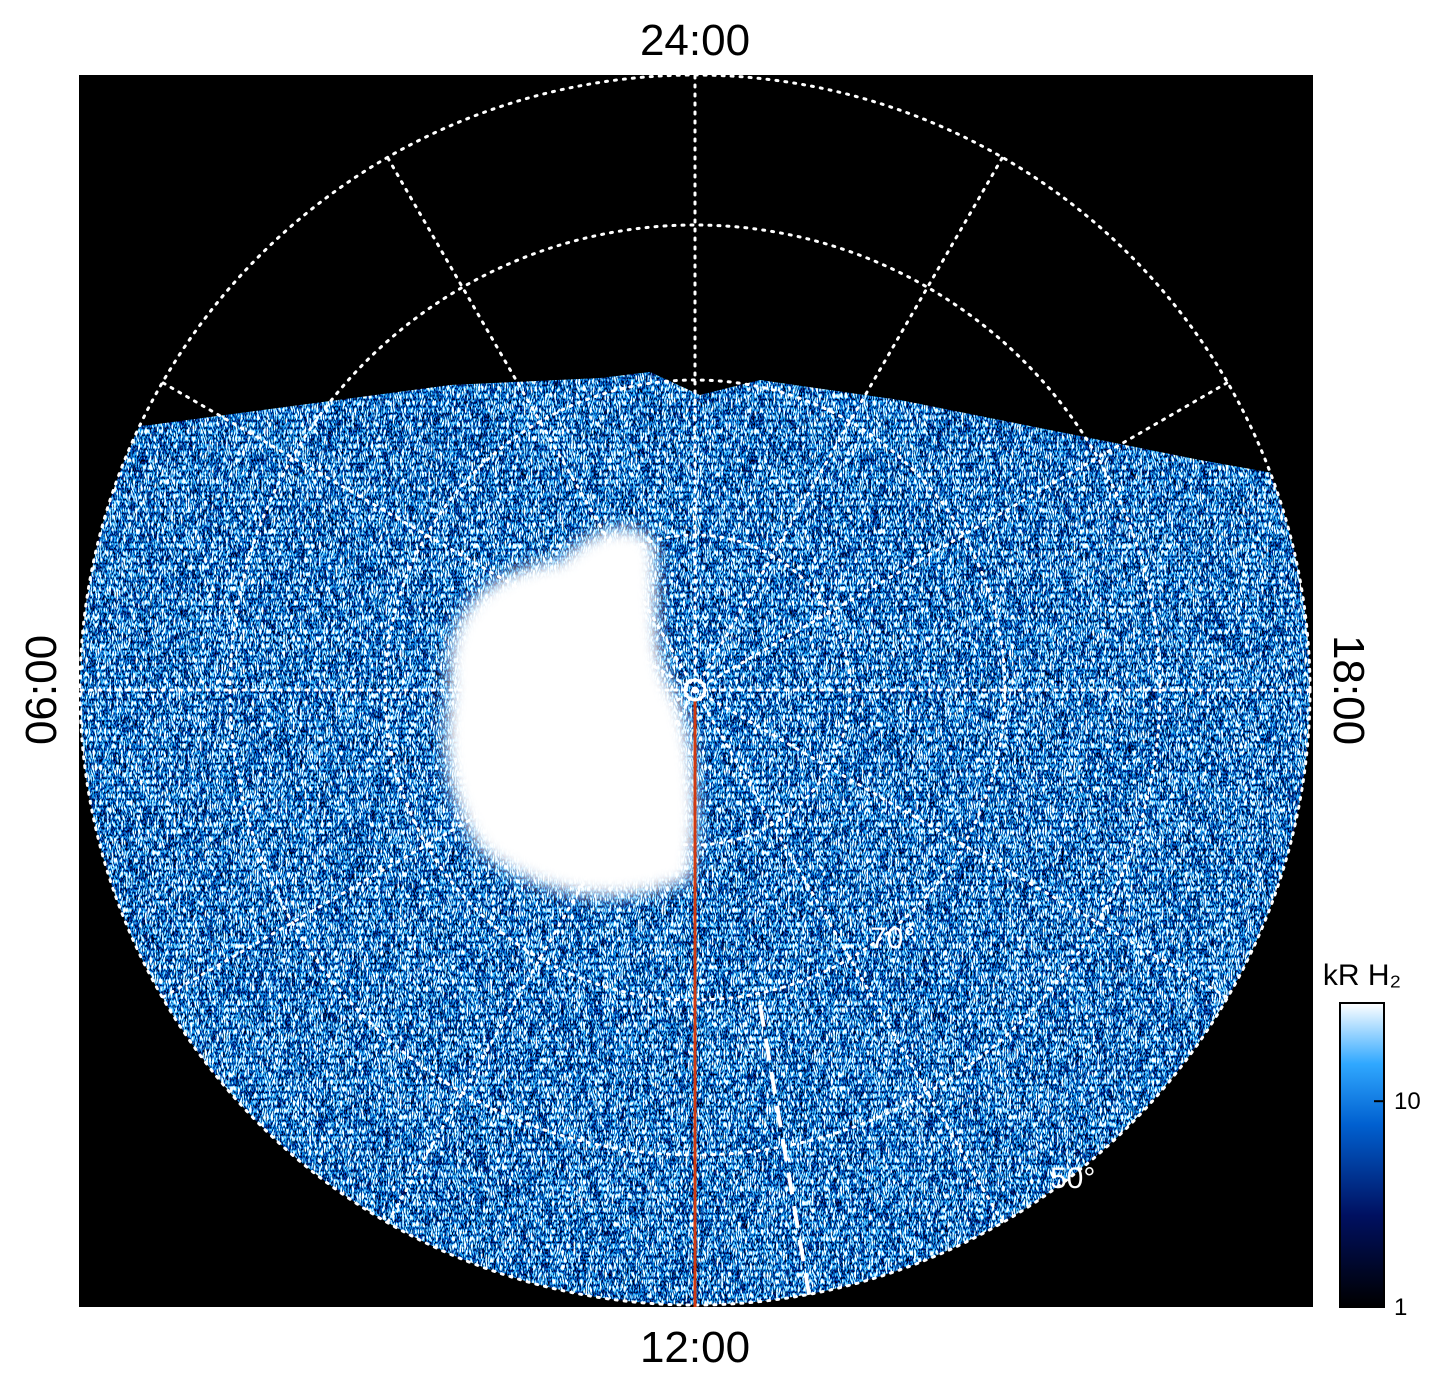 This screenshot has width=1447, height=1384. I want to click on pole-marker, so click(695, 690).